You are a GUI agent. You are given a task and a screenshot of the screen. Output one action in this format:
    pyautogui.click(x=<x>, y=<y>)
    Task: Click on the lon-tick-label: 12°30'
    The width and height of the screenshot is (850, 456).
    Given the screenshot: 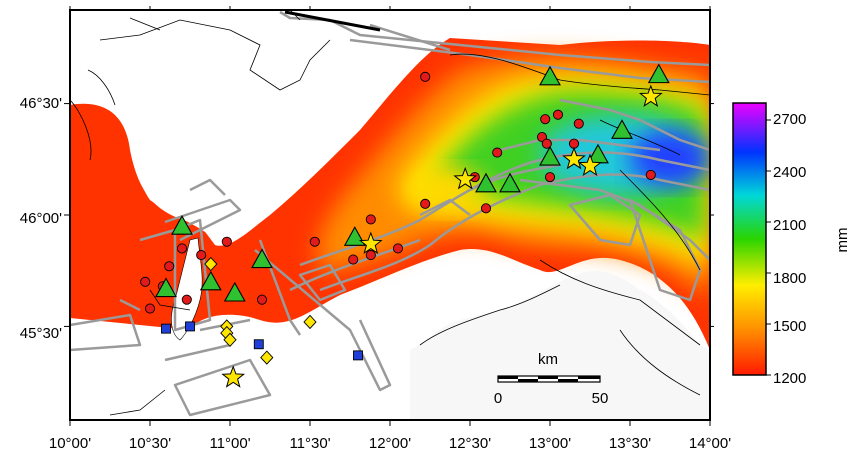 What is the action you would take?
    pyautogui.click(x=470, y=443)
    